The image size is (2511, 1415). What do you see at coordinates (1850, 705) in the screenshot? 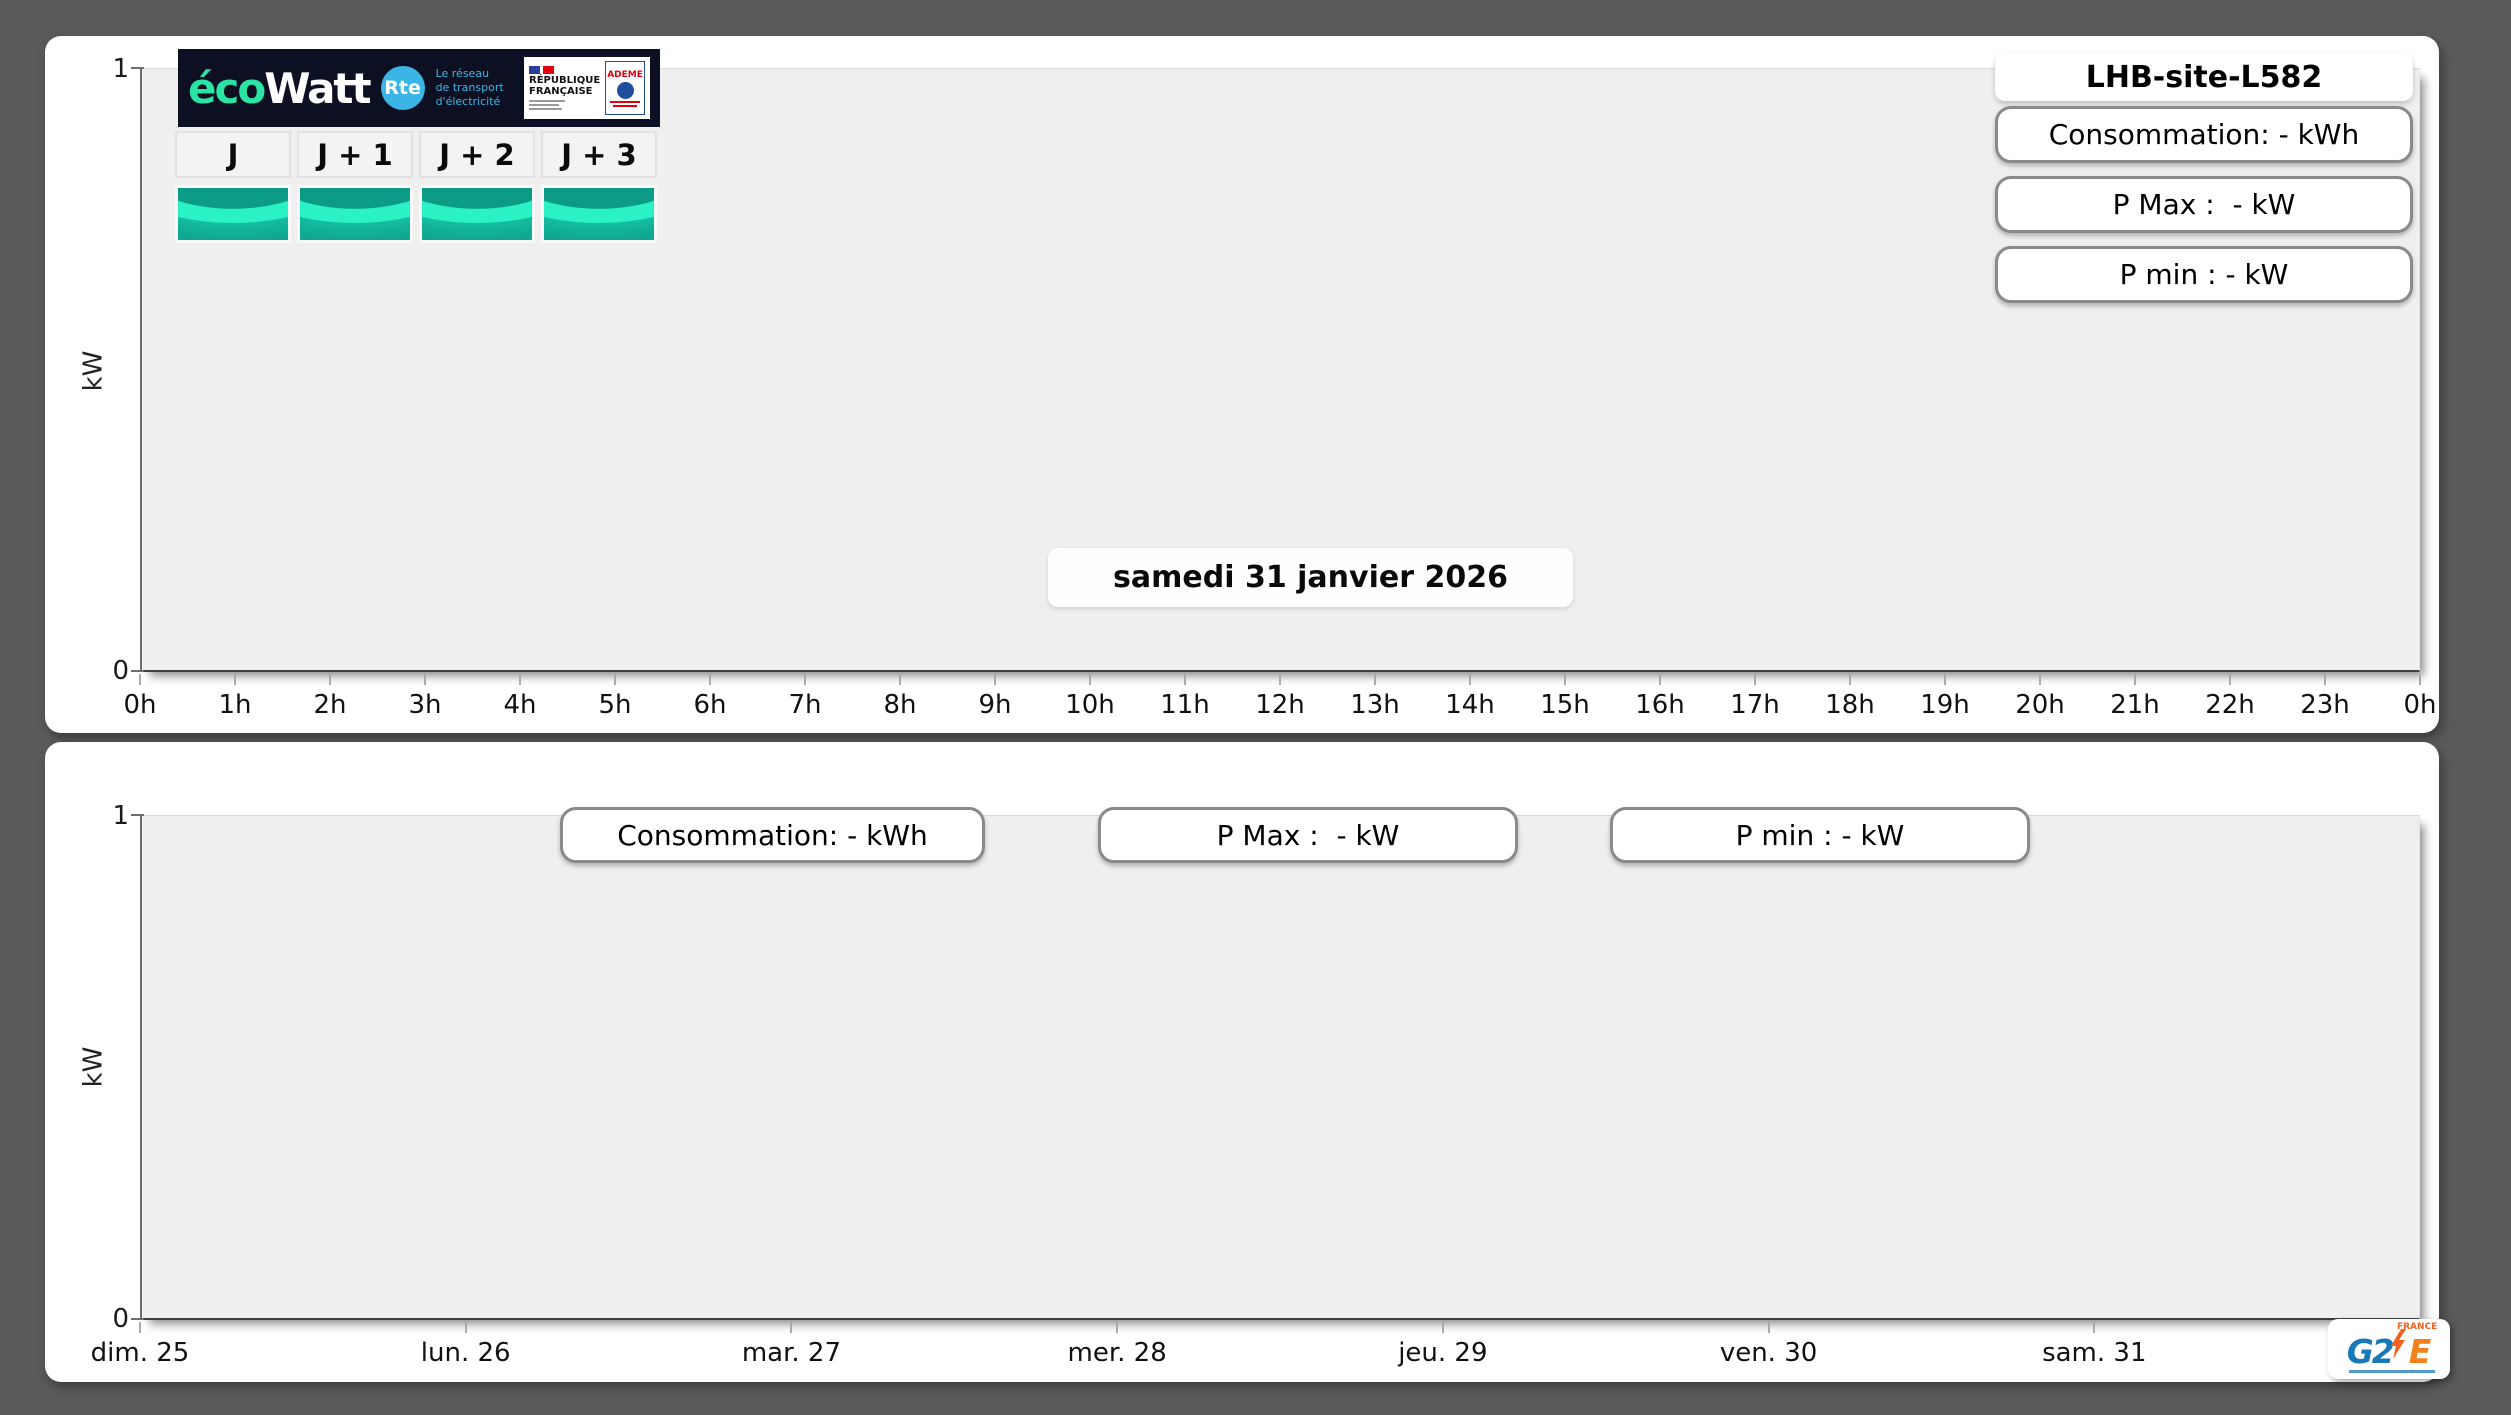
I see `x-tick-label: 18h` at bounding box center [1850, 705].